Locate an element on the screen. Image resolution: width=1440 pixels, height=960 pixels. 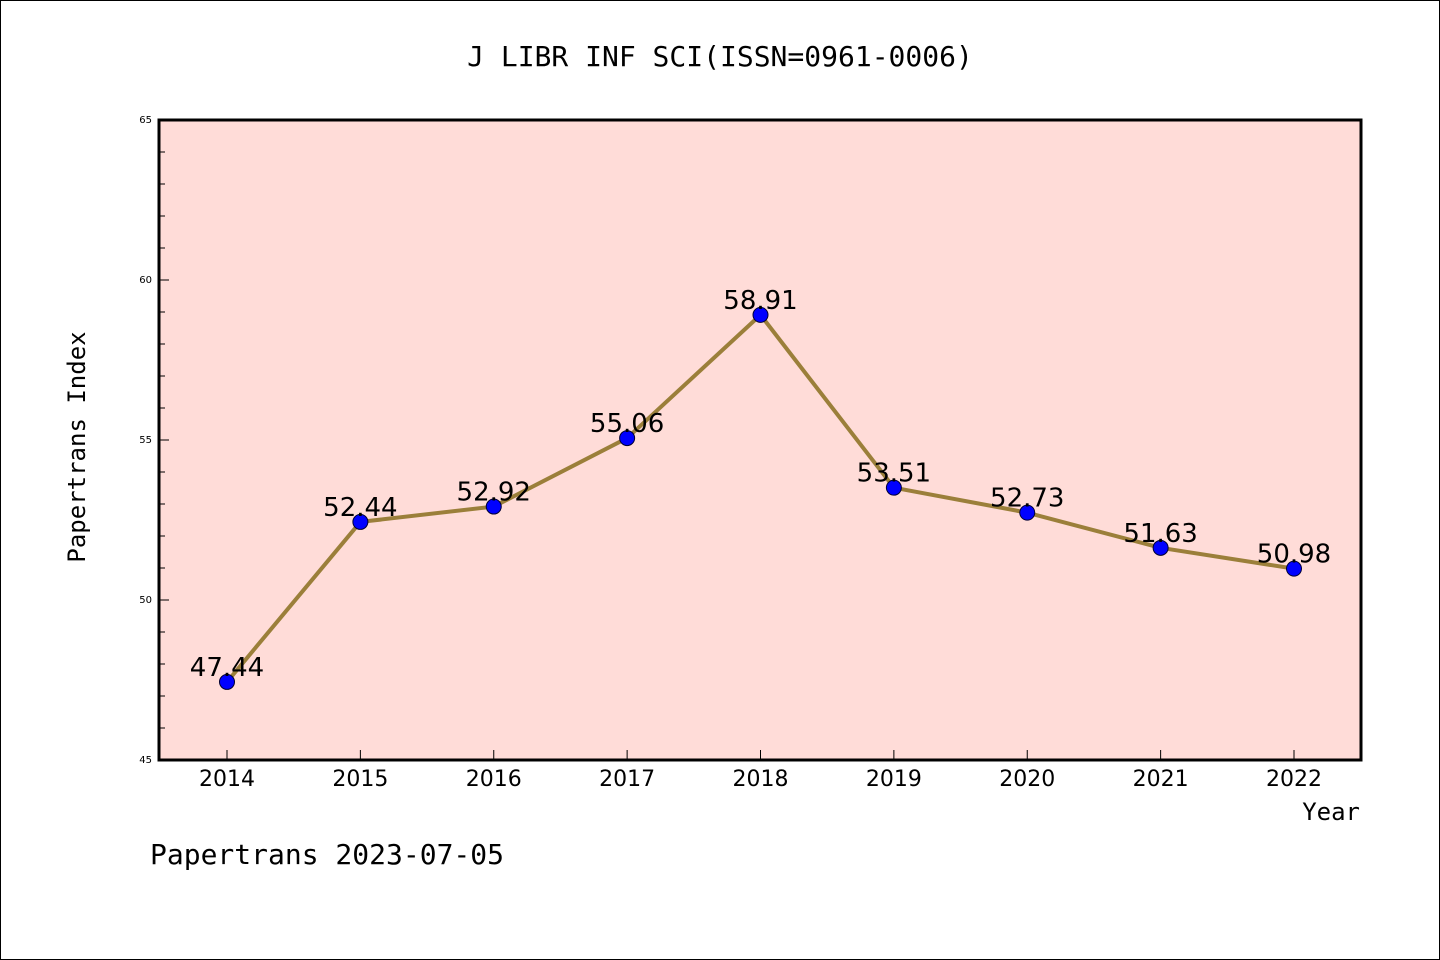
x-tick-label: 2019 is located at coordinates (894, 779).